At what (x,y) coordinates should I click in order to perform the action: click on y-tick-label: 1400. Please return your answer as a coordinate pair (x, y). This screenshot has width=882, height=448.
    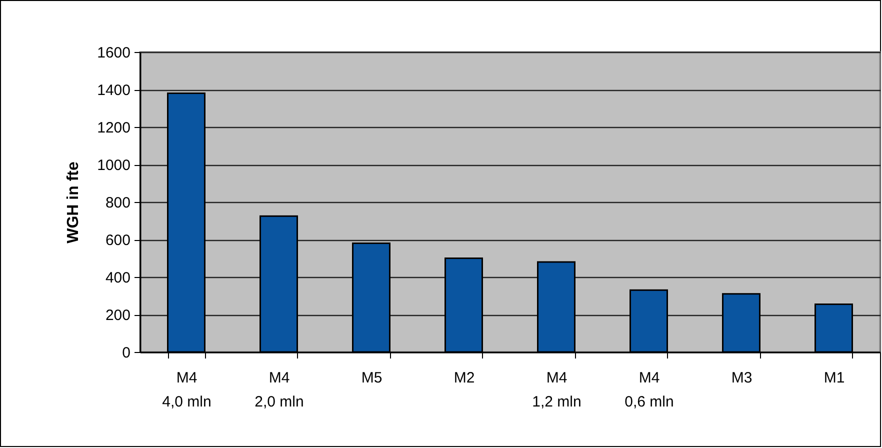
    Looking at the image, I should click on (113, 90).